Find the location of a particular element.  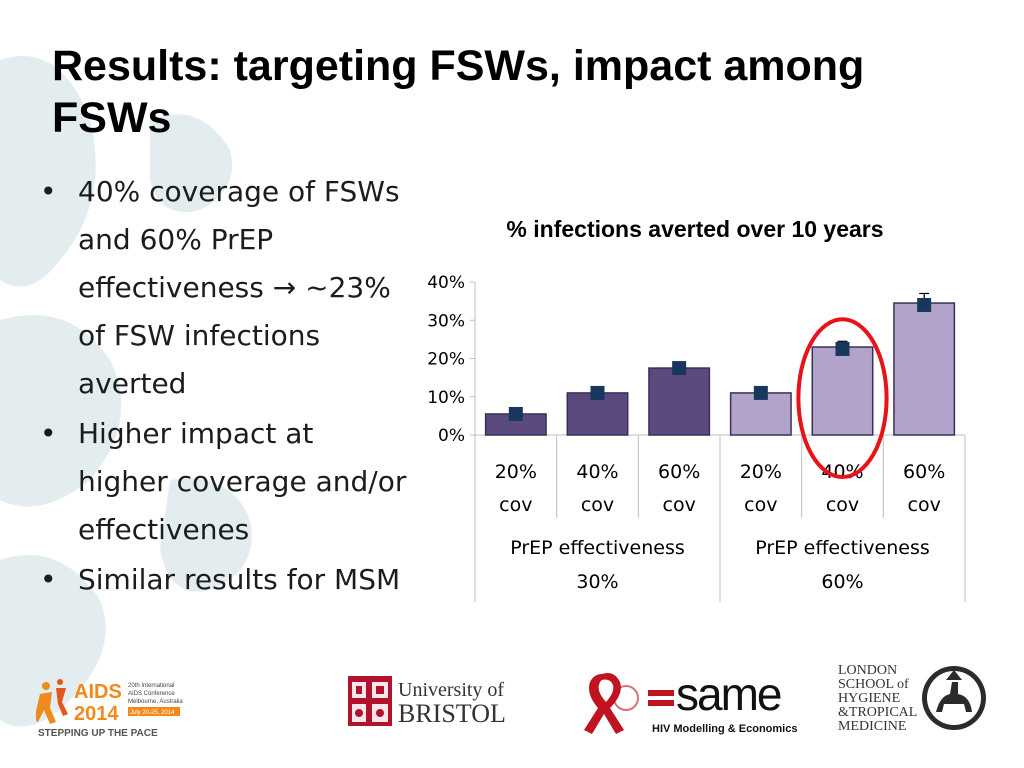

chart-title: % infections averted over 10 years is located at coordinates (695, 229).